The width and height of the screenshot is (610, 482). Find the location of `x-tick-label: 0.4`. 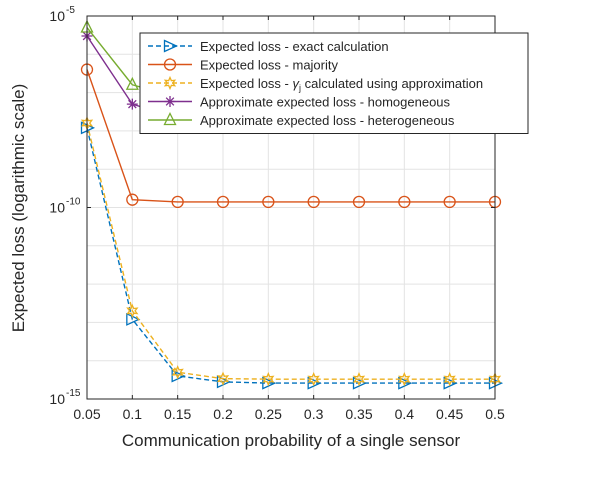

x-tick-label: 0.4 is located at coordinates (405, 414).